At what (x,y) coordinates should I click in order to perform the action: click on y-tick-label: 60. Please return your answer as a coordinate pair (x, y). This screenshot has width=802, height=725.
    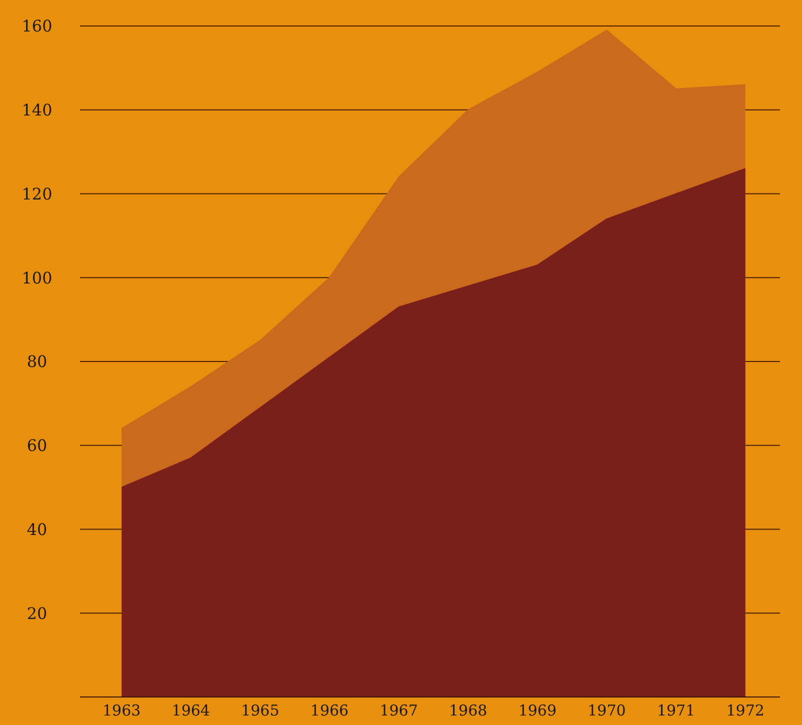
    Looking at the image, I should click on (37, 446).